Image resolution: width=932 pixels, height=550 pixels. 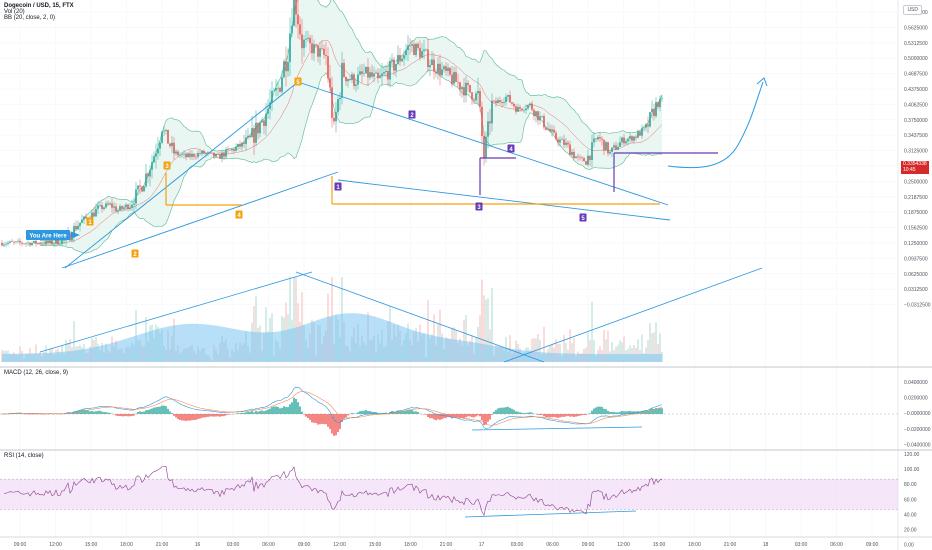 I want to click on time-tick-label: 12:00, so click(x=55, y=545).